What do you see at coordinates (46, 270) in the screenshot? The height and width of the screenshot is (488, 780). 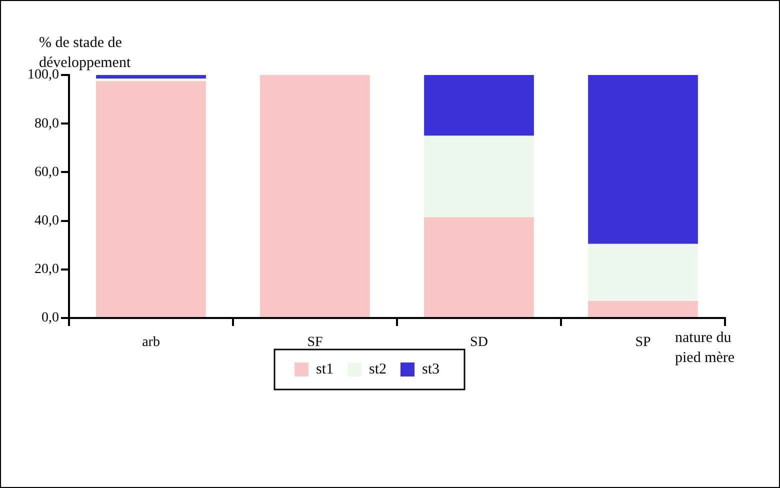 I see `y-tick-label: 20,0` at bounding box center [46, 270].